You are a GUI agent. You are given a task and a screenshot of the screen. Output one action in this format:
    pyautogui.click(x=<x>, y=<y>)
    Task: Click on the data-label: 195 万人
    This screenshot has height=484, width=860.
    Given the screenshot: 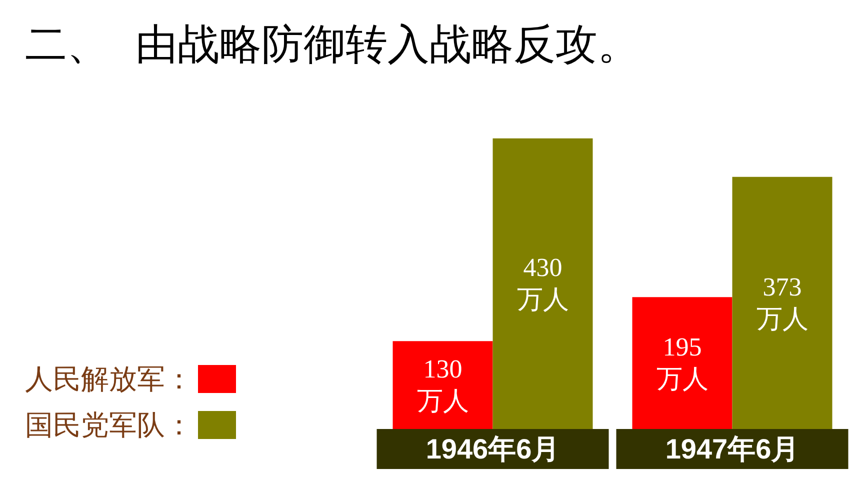 What is the action you would take?
    pyautogui.click(x=682, y=363)
    